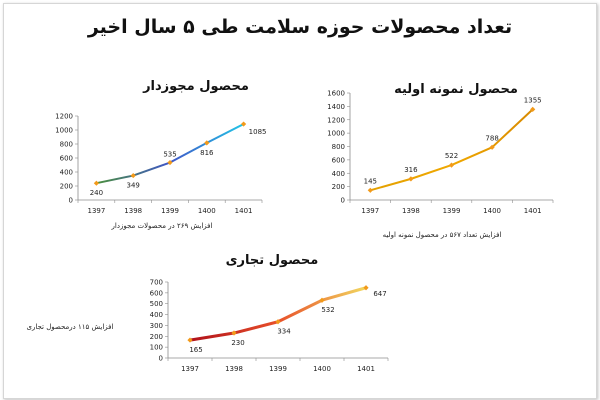  Describe the element at coordinates (442, 235) in the screenshot. I see `chart-note: افزایش تعداد ۵۶۷ در محصول نمونه اولیه` at that location.